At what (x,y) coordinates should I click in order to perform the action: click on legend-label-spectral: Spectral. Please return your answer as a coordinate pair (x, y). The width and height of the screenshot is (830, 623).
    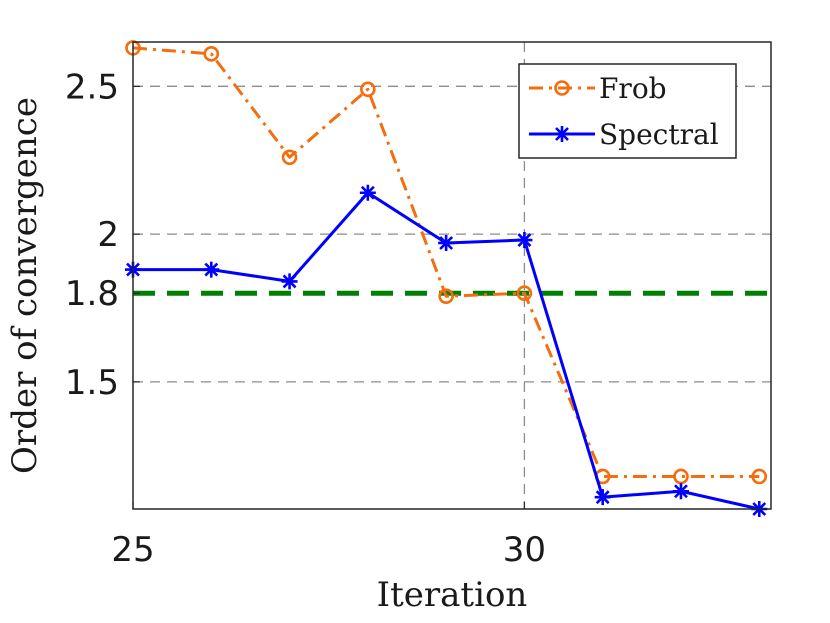
    Looking at the image, I should click on (659, 134).